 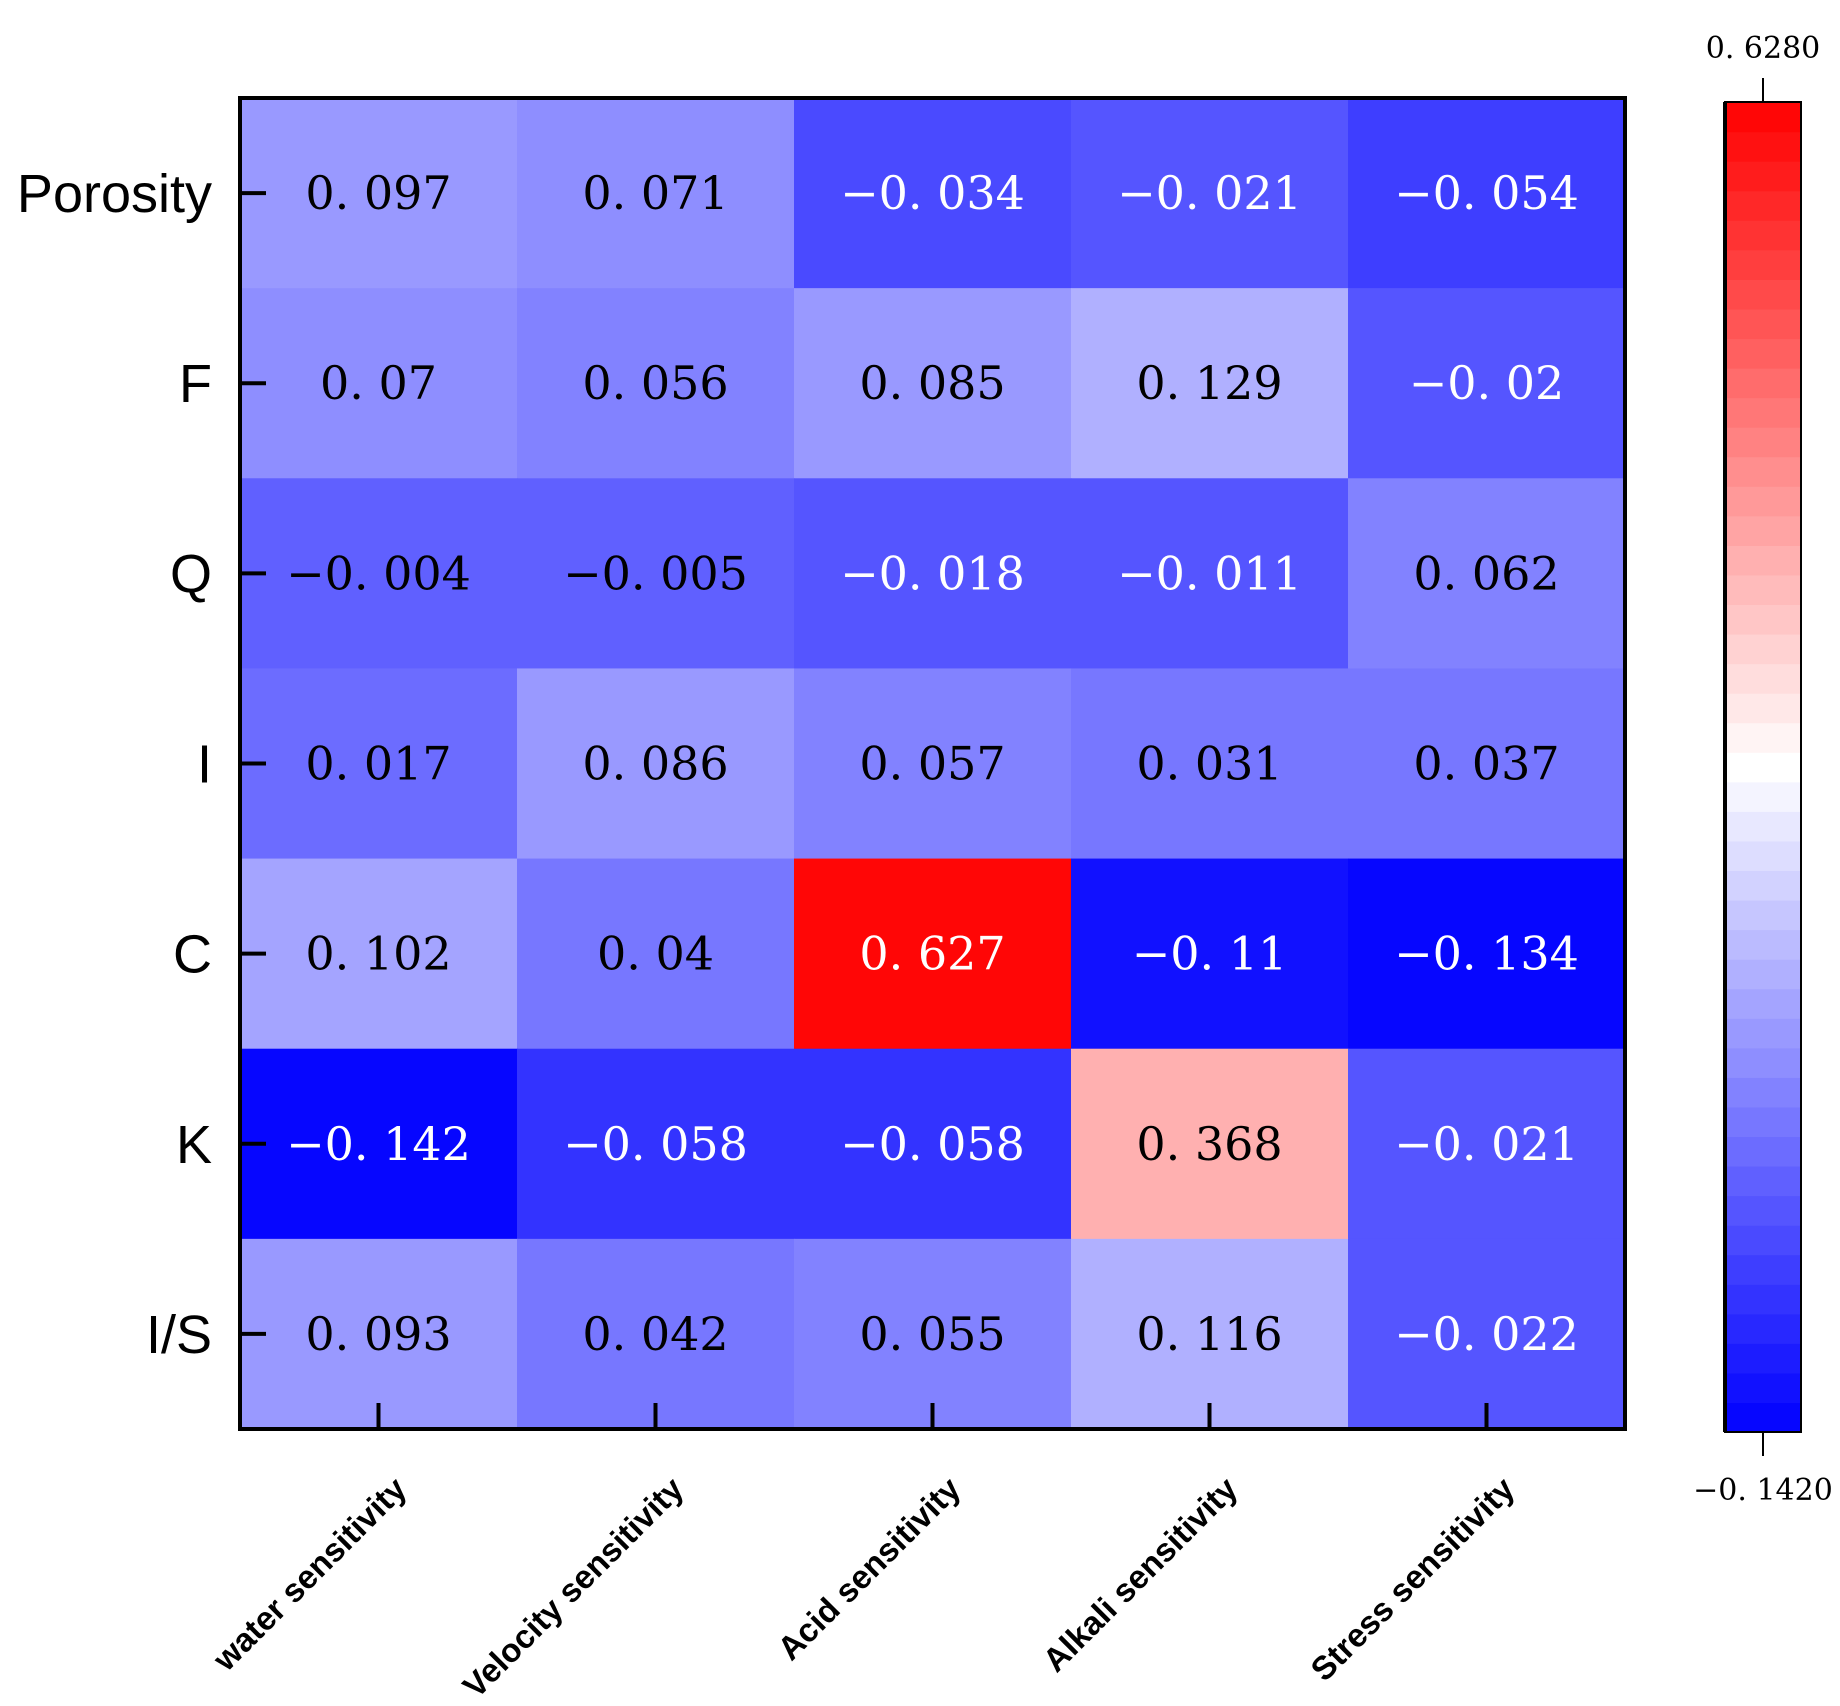 I want to click on cell-value-label: 0. 042, so click(x=655, y=1334).